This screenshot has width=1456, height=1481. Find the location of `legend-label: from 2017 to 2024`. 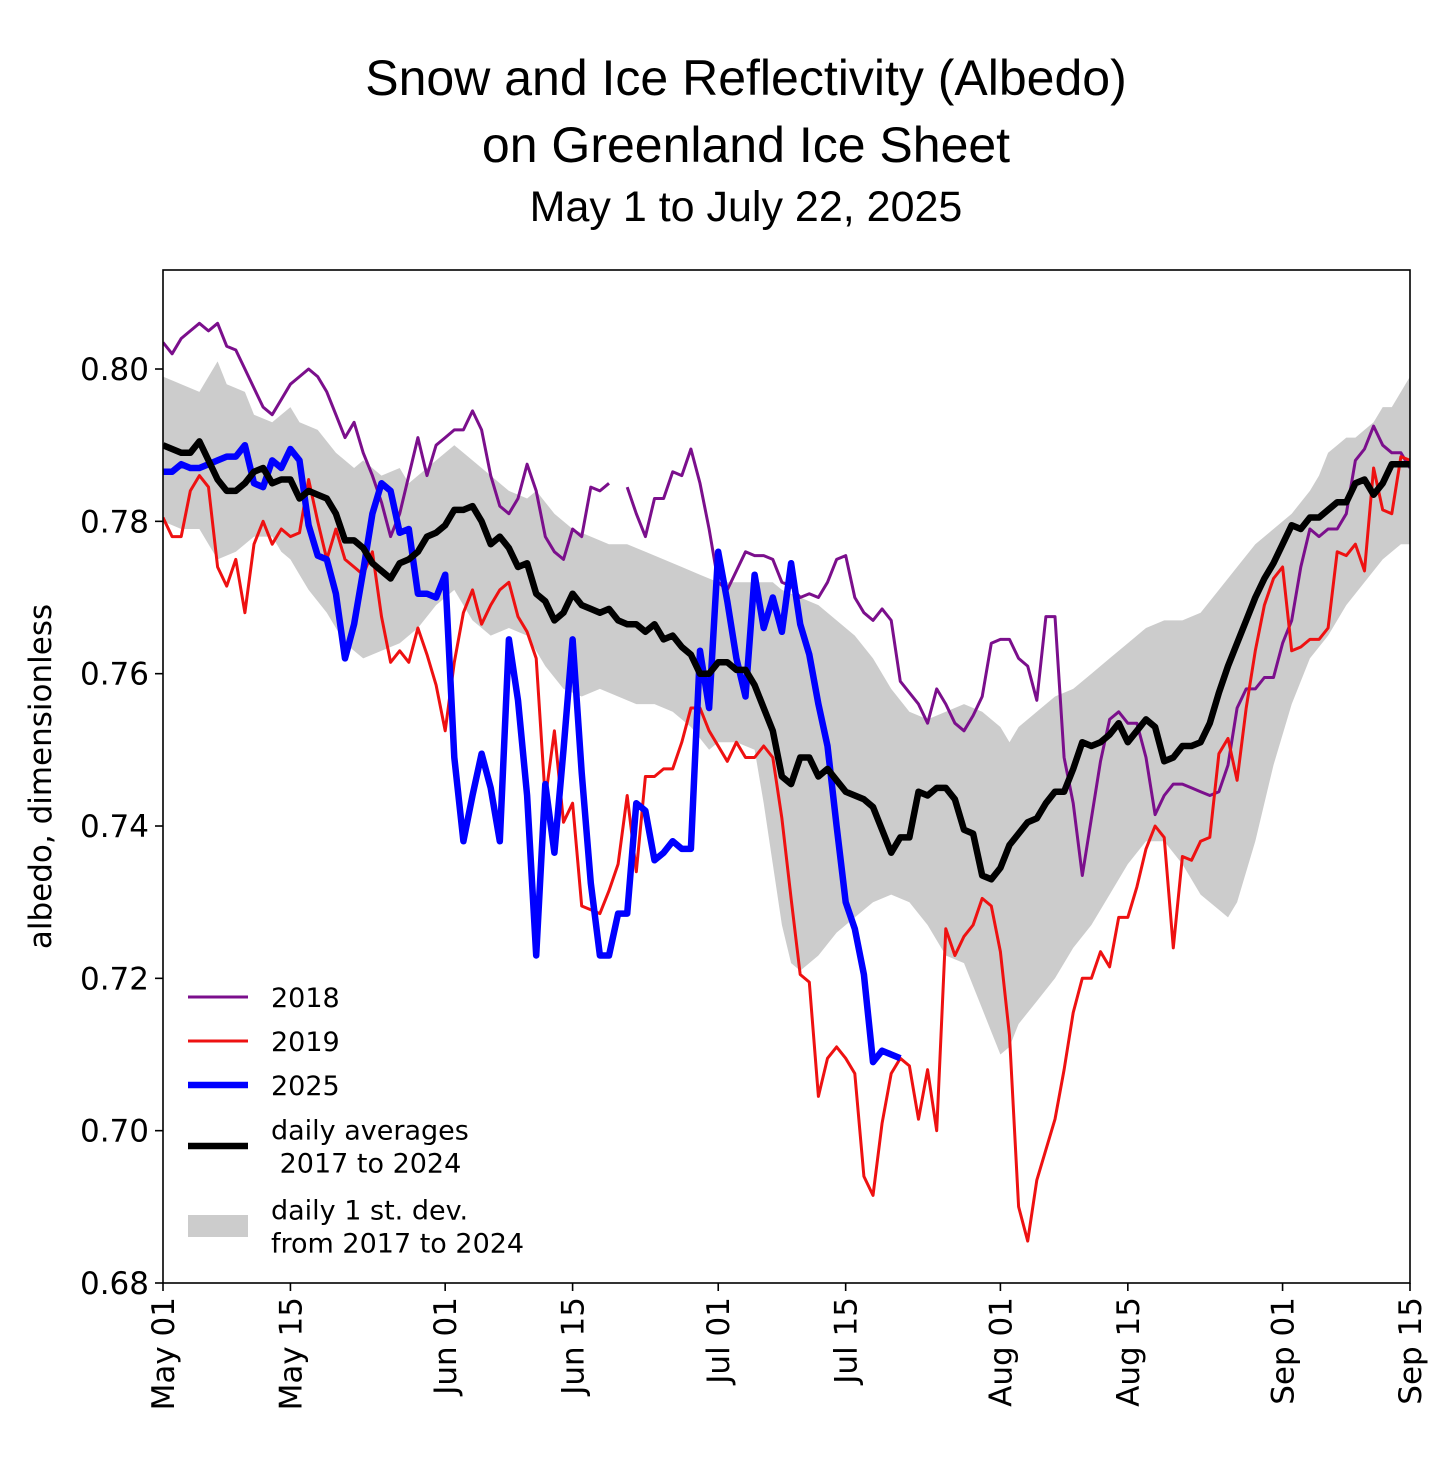

legend-label: from 2017 to 2024 is located at coordinates (397, 1244).